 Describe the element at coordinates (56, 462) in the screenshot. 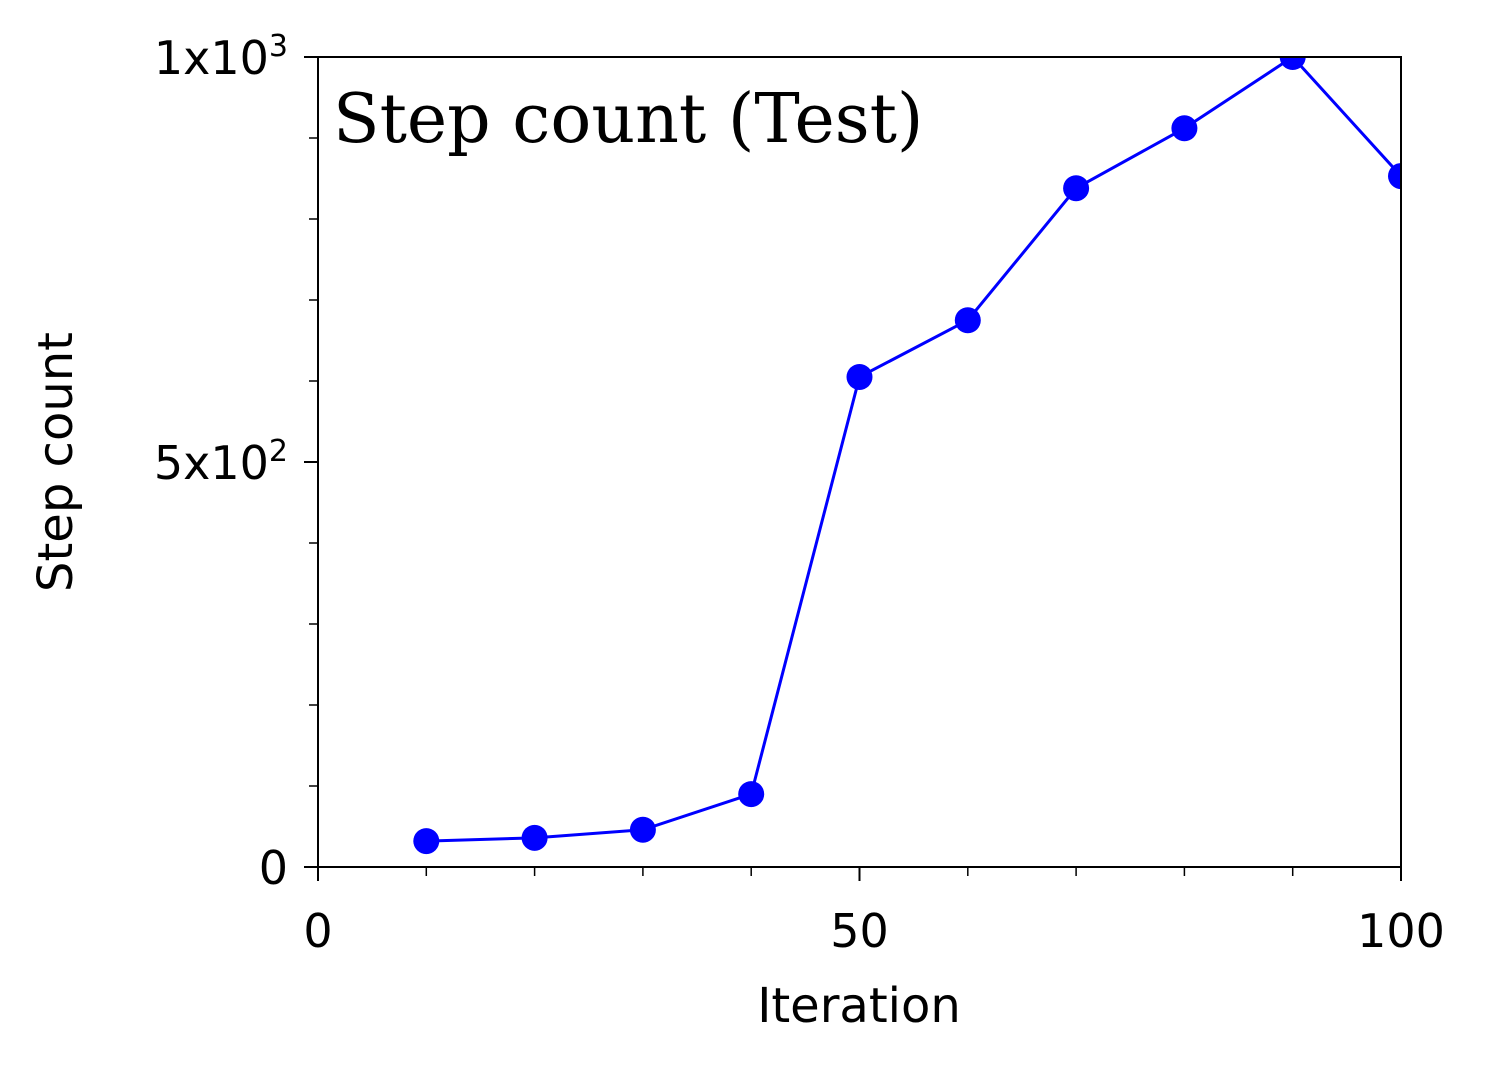

I see `y-axis-label: Step count` at that location.